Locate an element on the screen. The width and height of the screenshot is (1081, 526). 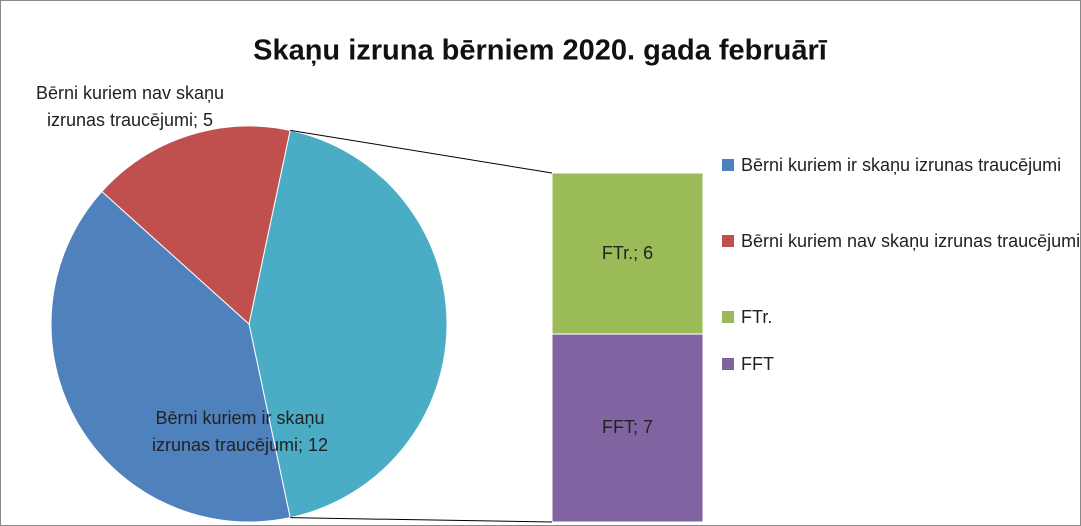
data-label: FFT; 7 is located at coordinates (627, 427).